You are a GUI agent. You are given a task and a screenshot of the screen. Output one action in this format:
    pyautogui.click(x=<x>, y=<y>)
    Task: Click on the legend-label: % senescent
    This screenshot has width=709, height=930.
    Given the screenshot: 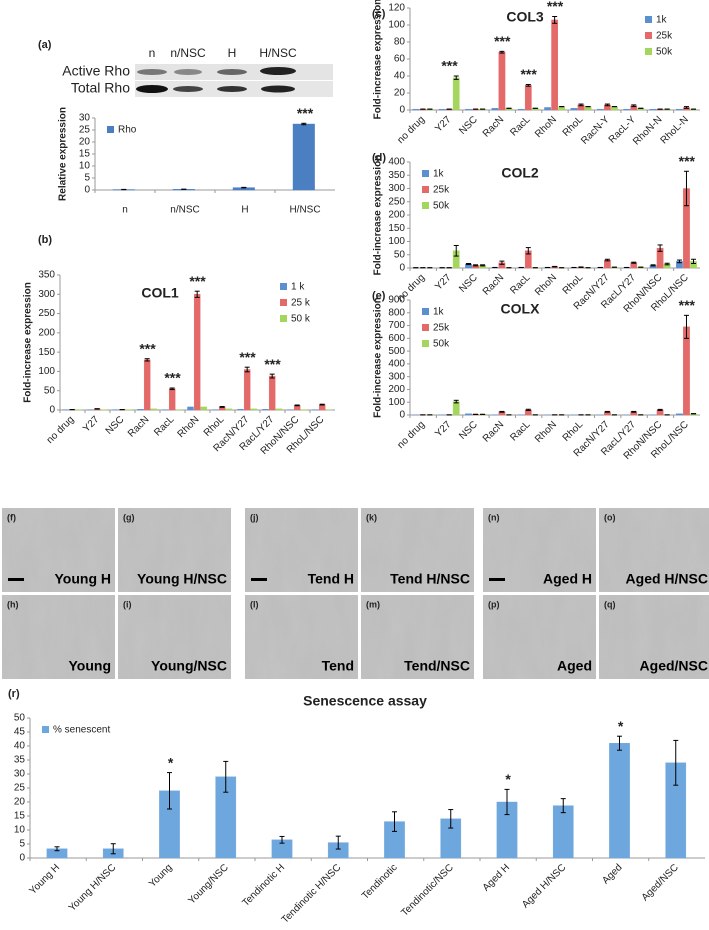 What is the action you would take?
    pyautogui.click(x=81, y=730)
    